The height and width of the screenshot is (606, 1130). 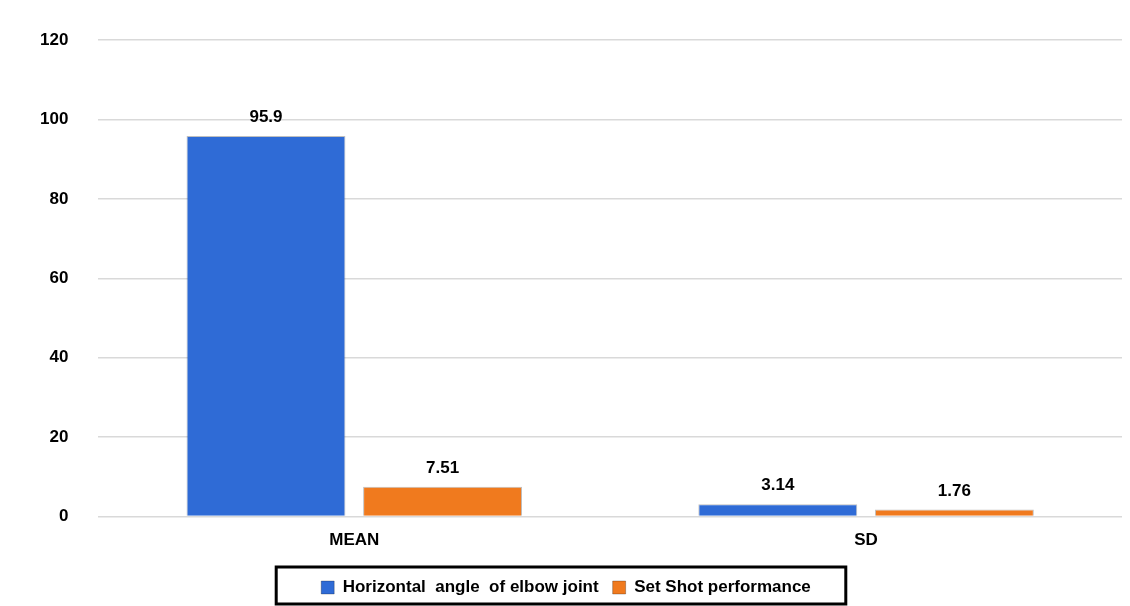 I want to click on y-tick-label: 100, so click(x=54, y=119).